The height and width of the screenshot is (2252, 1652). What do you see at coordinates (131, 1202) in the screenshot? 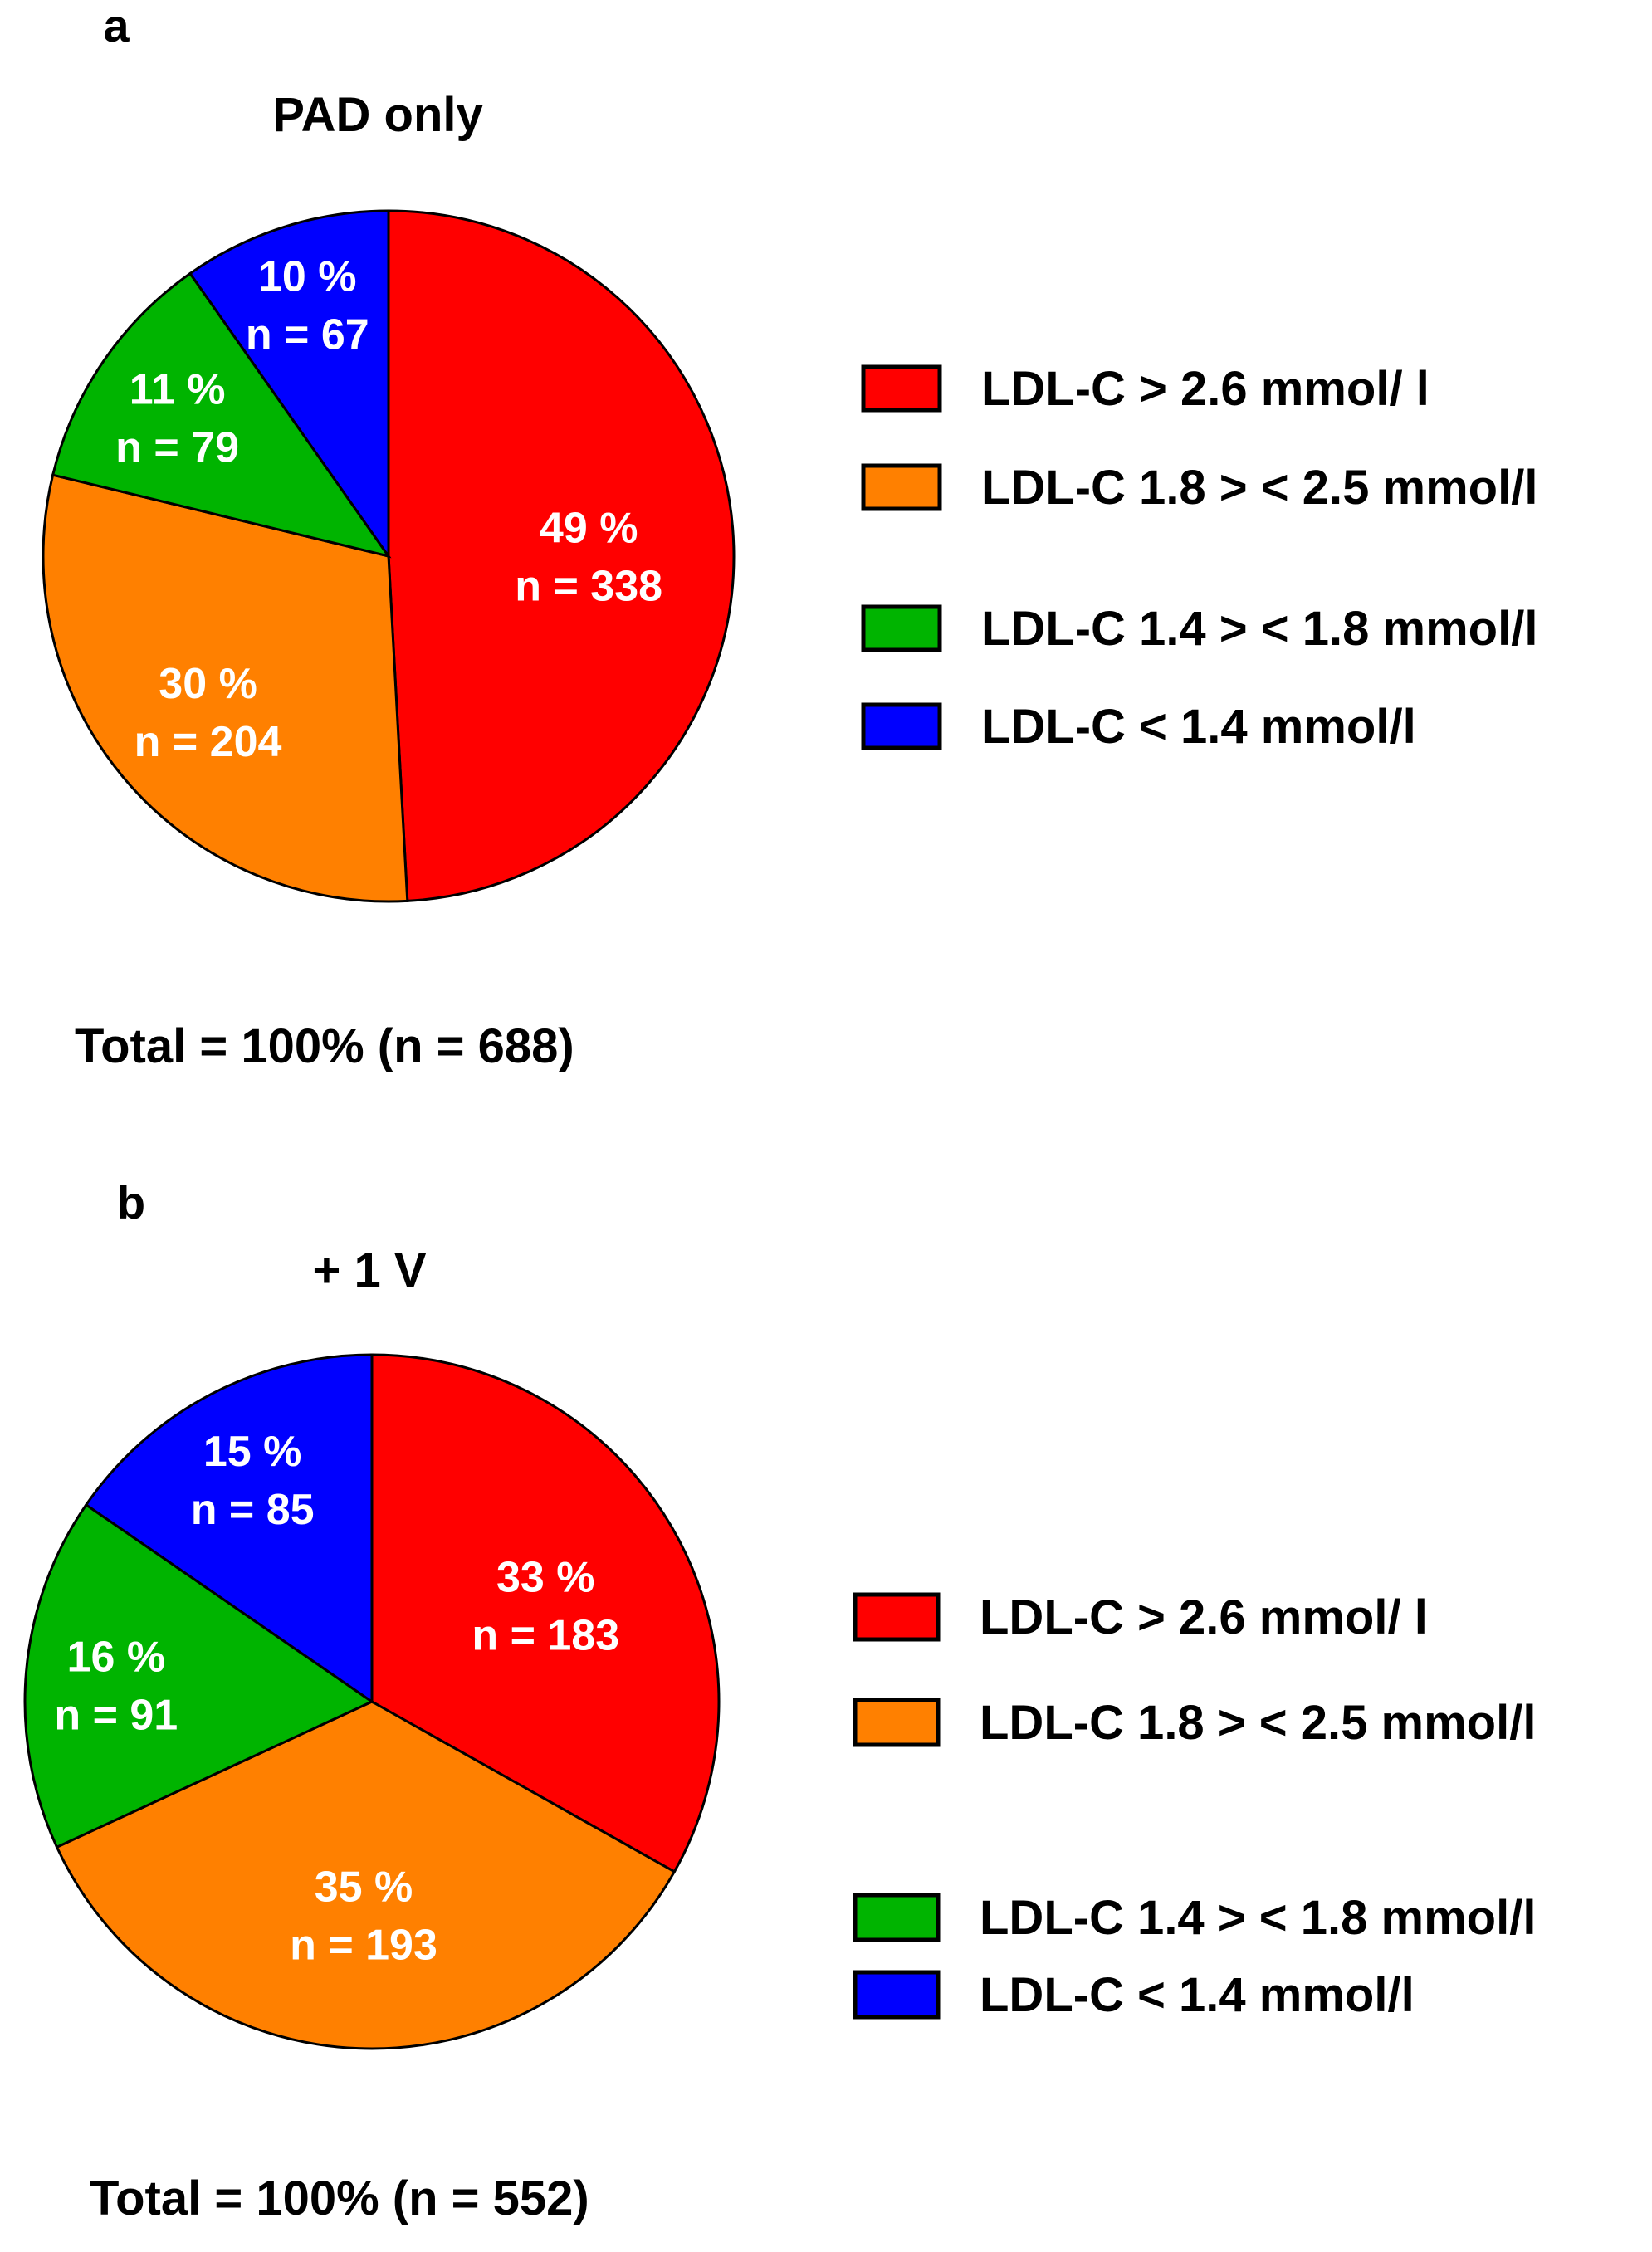
I see `panel-b-label: b` at bounding box center [131, 1202].